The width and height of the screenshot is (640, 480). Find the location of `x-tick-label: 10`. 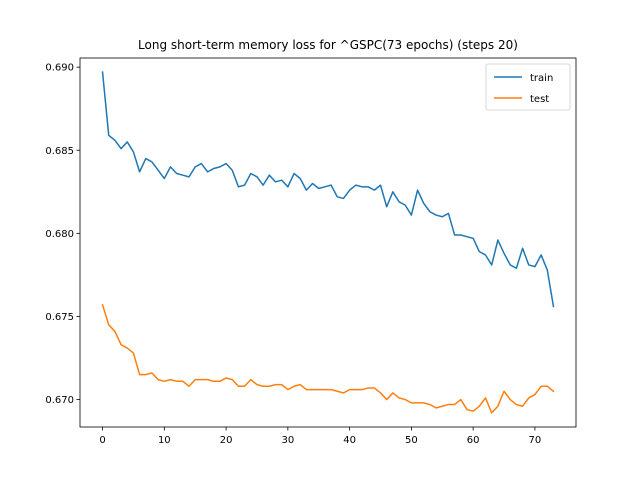

x-tick-label: 10 is located at coordinates (164, 440).